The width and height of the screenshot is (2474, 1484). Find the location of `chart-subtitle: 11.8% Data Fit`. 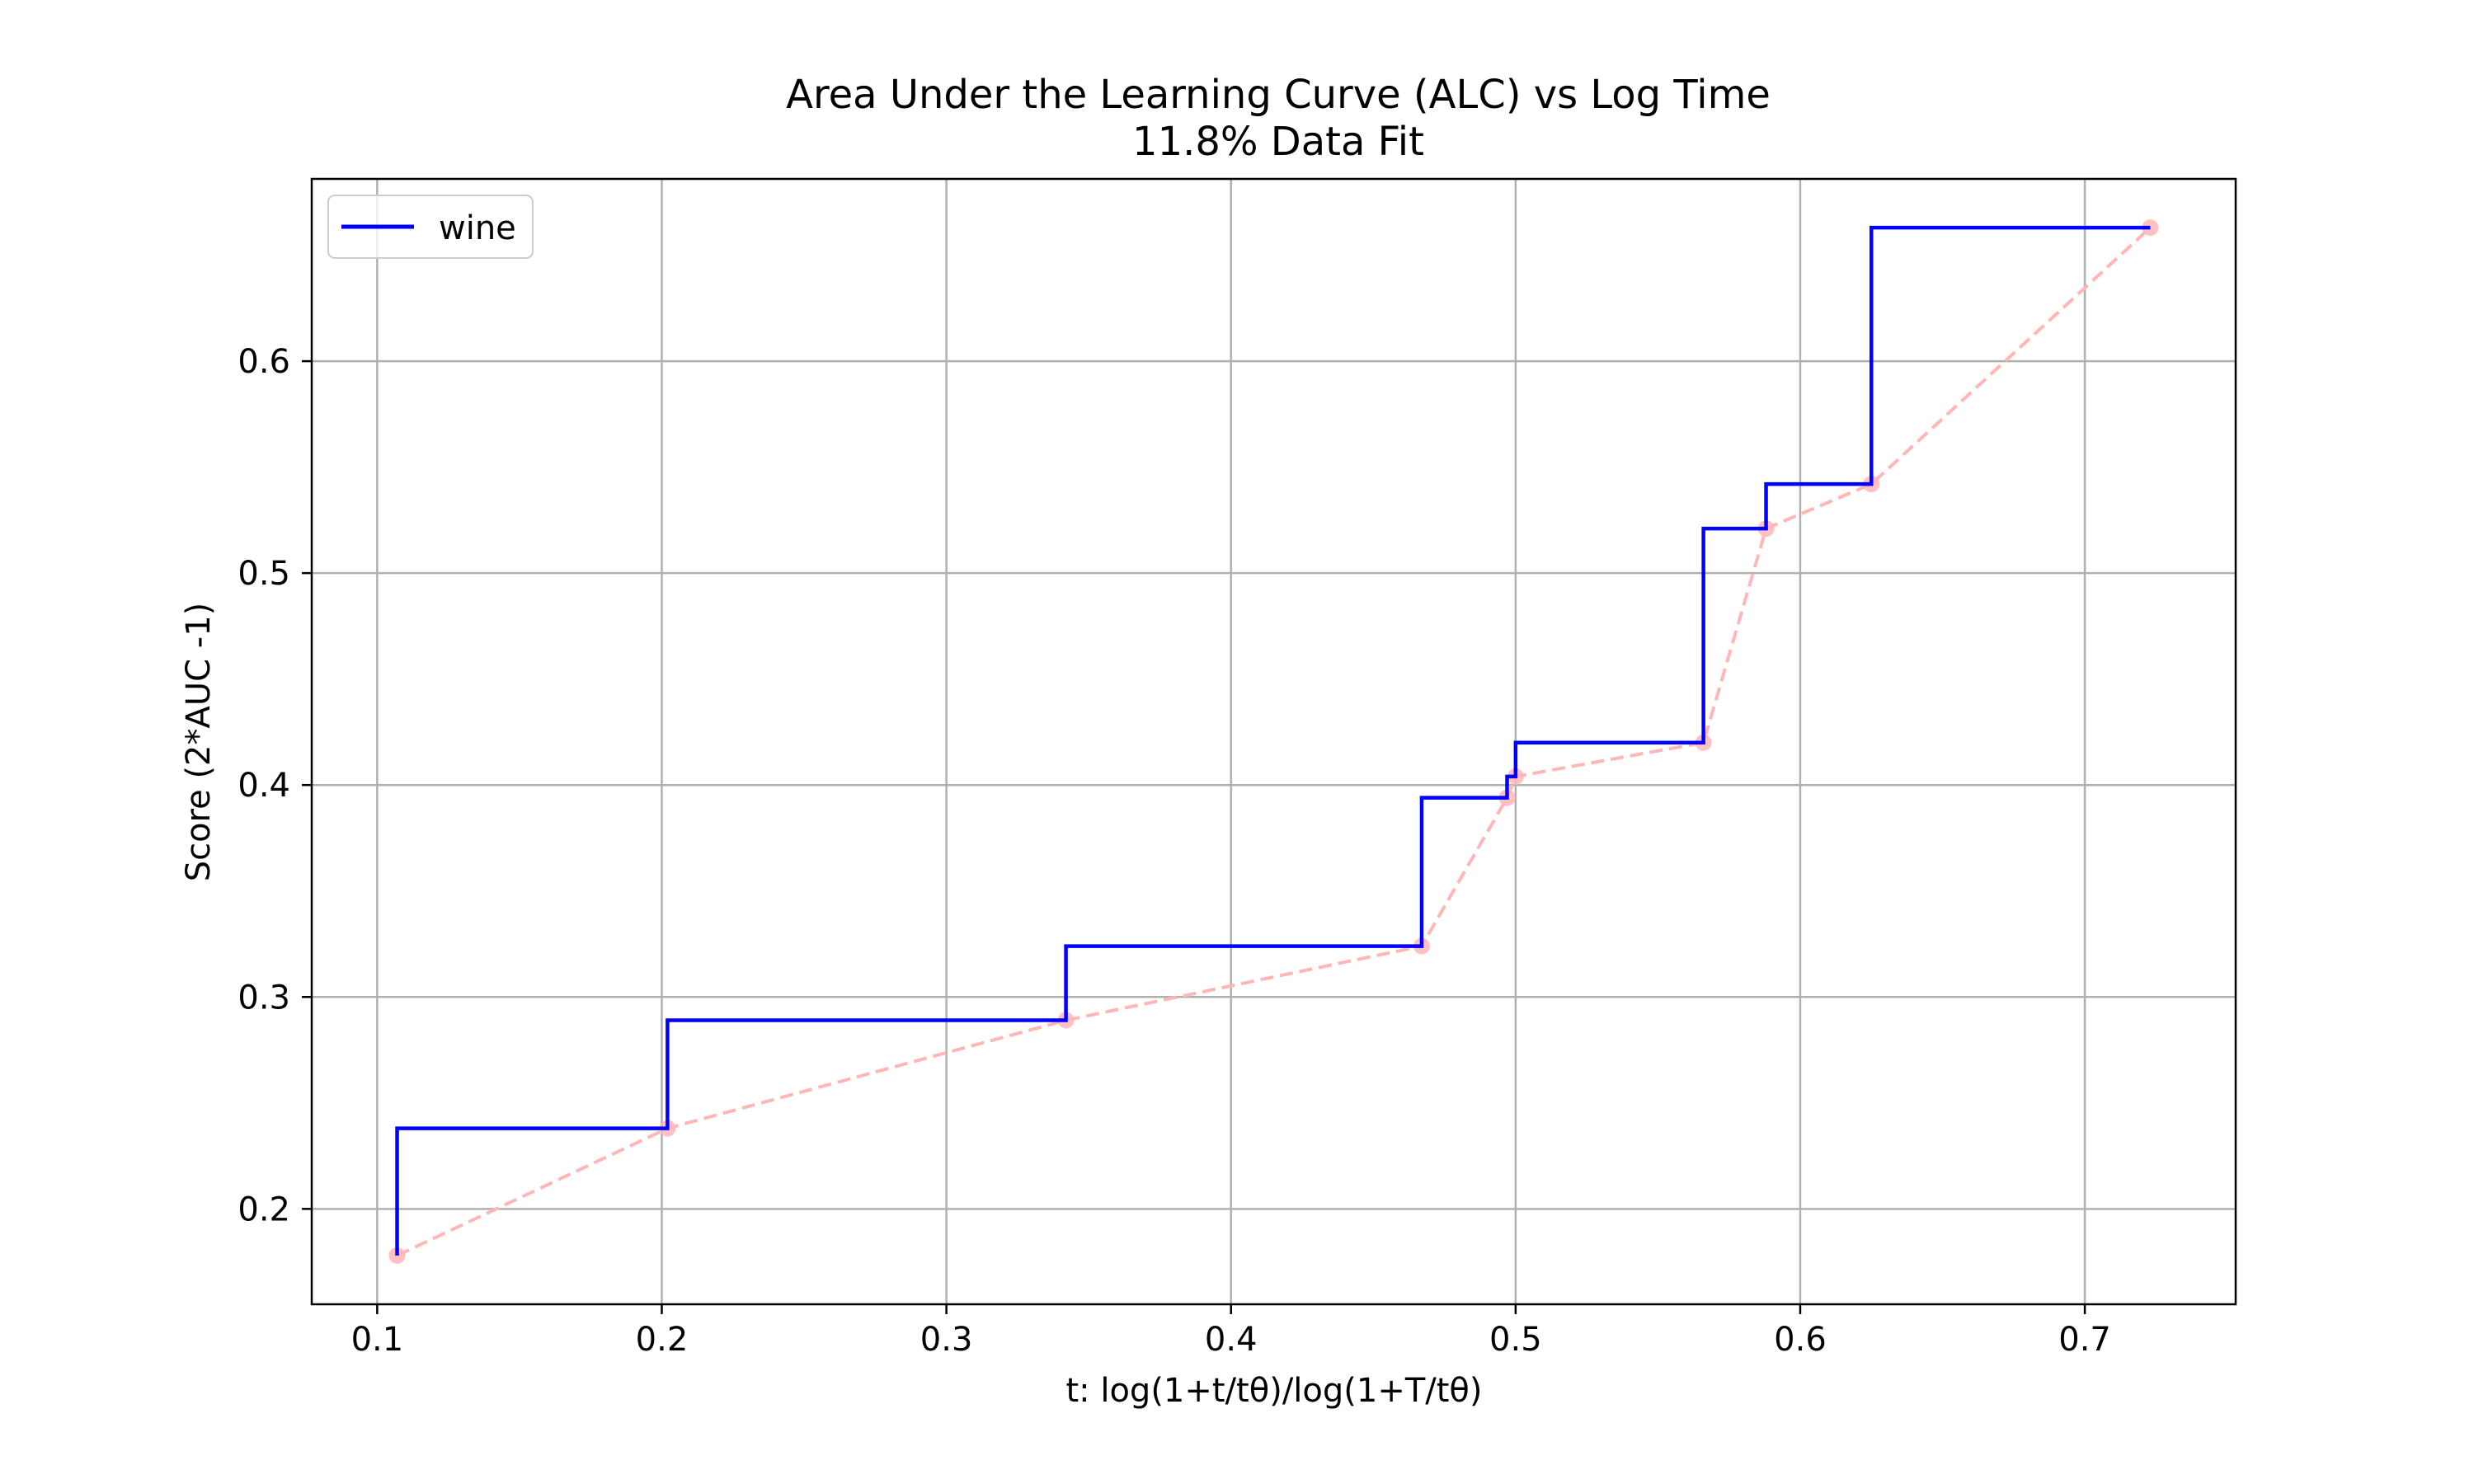

chart-subtitle: 11.8% Data Fit is located at coordinates (1278, 142).